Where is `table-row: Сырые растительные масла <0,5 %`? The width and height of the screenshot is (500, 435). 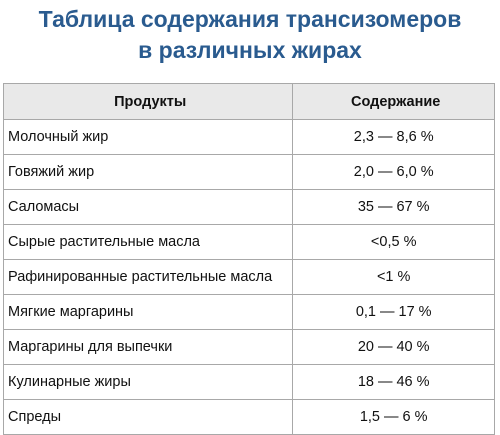 table-row: Сырые растительные масла <0,5 % is located at coordinates (248, 242).